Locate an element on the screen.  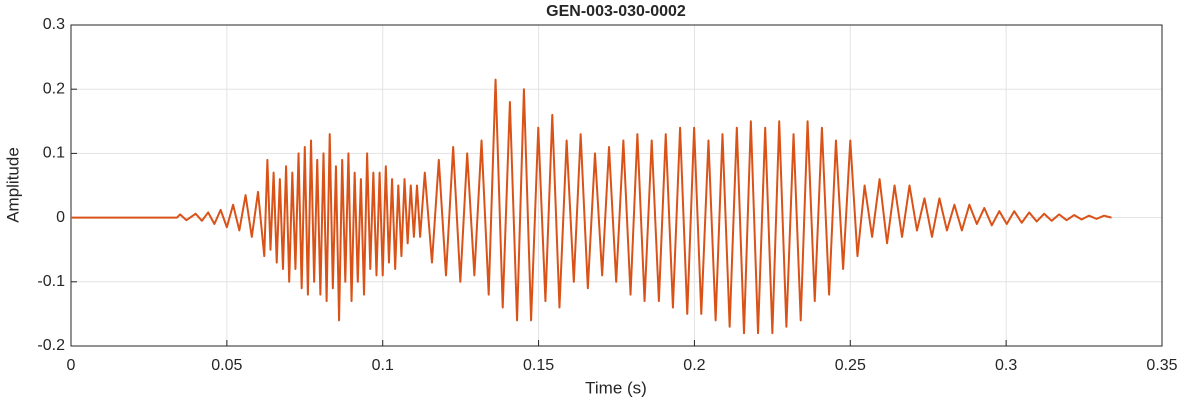
x-tick-label: 0 is located at coordinates (71, 365).